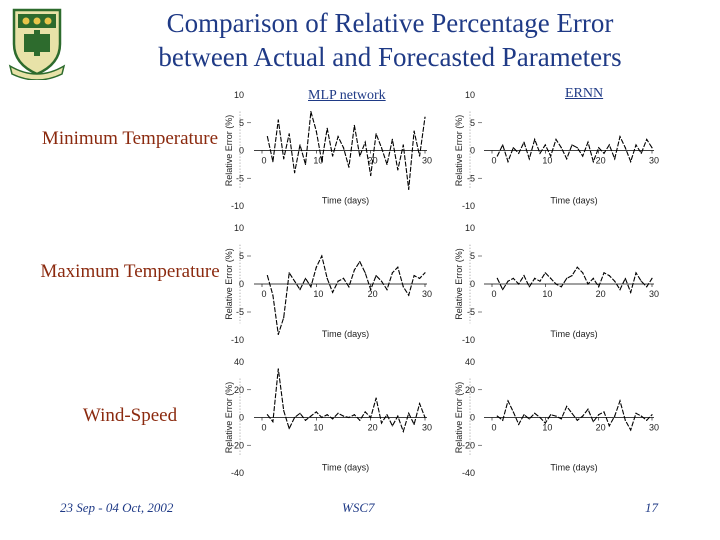 This screenshot has height=540, width=720. I want to click on x-axis-label-3: Time (days), so click(345, 334).